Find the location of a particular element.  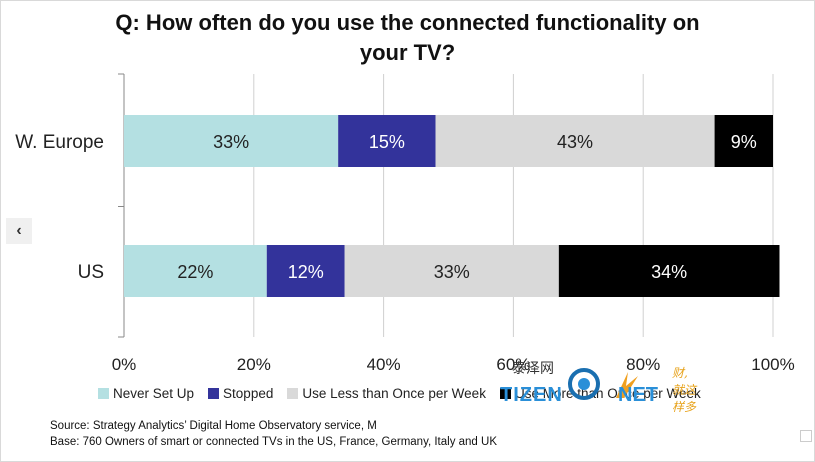

x-tick-label: 0% is located at coordinates (124, 364).